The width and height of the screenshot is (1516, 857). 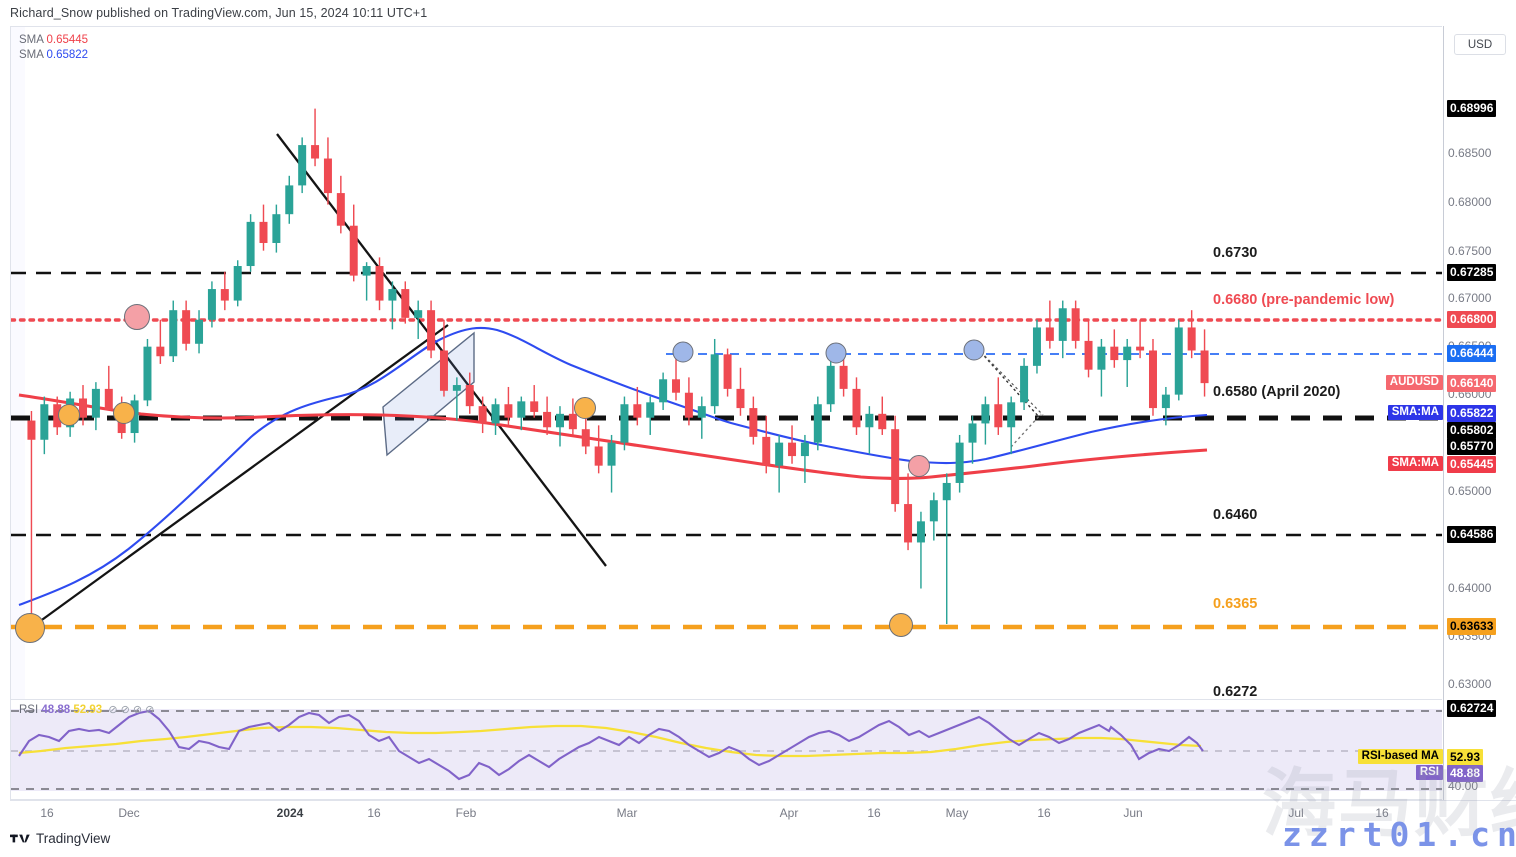 I want to click on price-axis-chip: 0.65822, so click(x=1472, y=413).